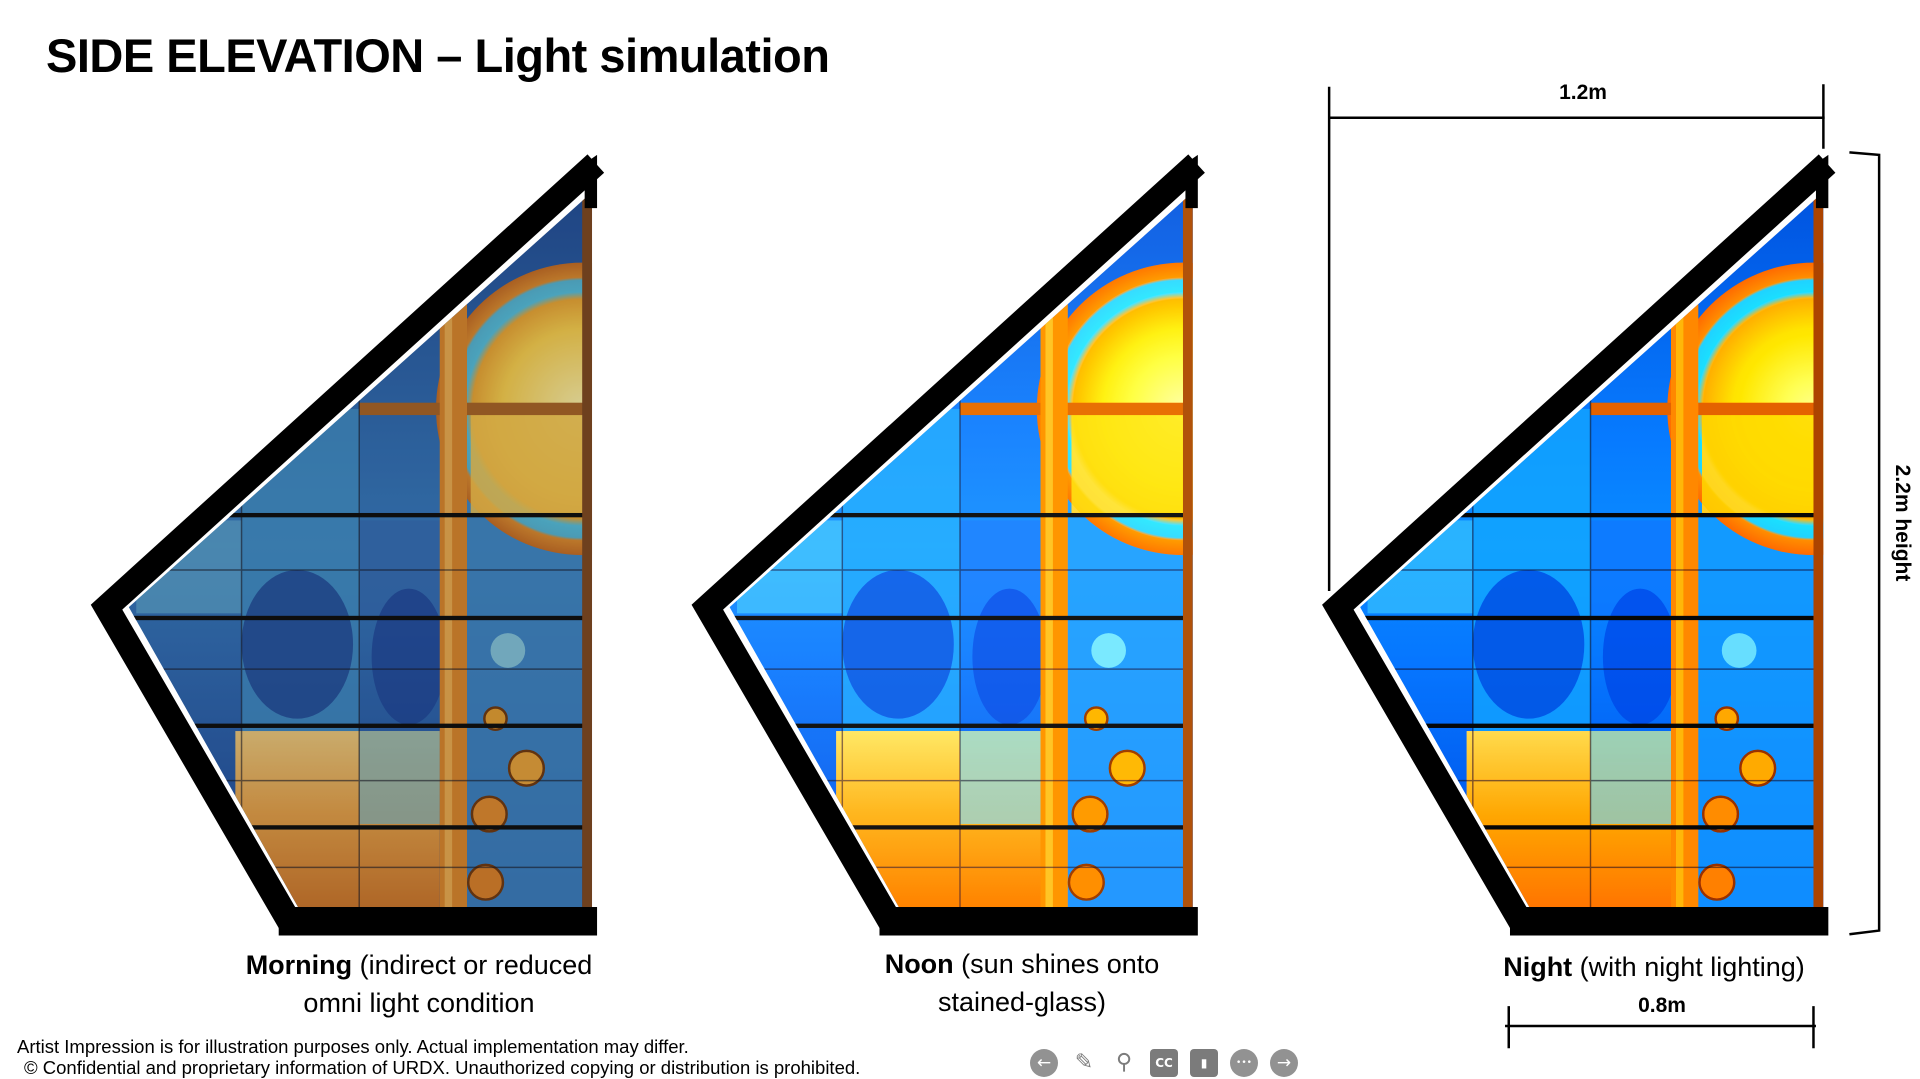 This screenshot has width=1920, height=1079. What do you see at coordinates (1022, 983) in the screenshot?
I see `caption-noon: Noon (sun shines onto stained-glass)` at bounding box center [1022, 983].